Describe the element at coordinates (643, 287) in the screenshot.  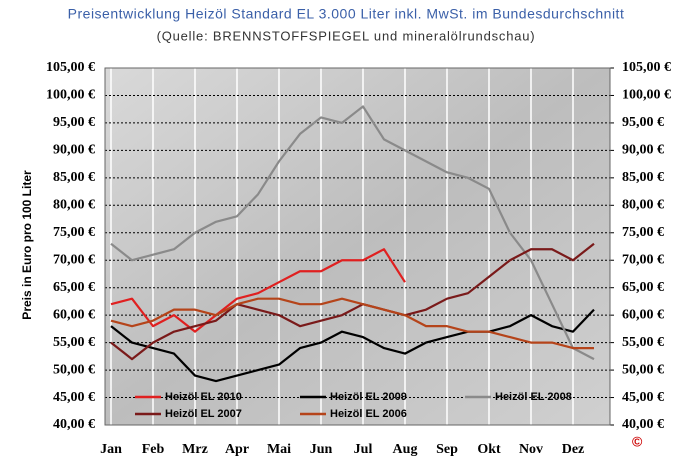
I see `y2-tick-label: 65,00 €` at that location.